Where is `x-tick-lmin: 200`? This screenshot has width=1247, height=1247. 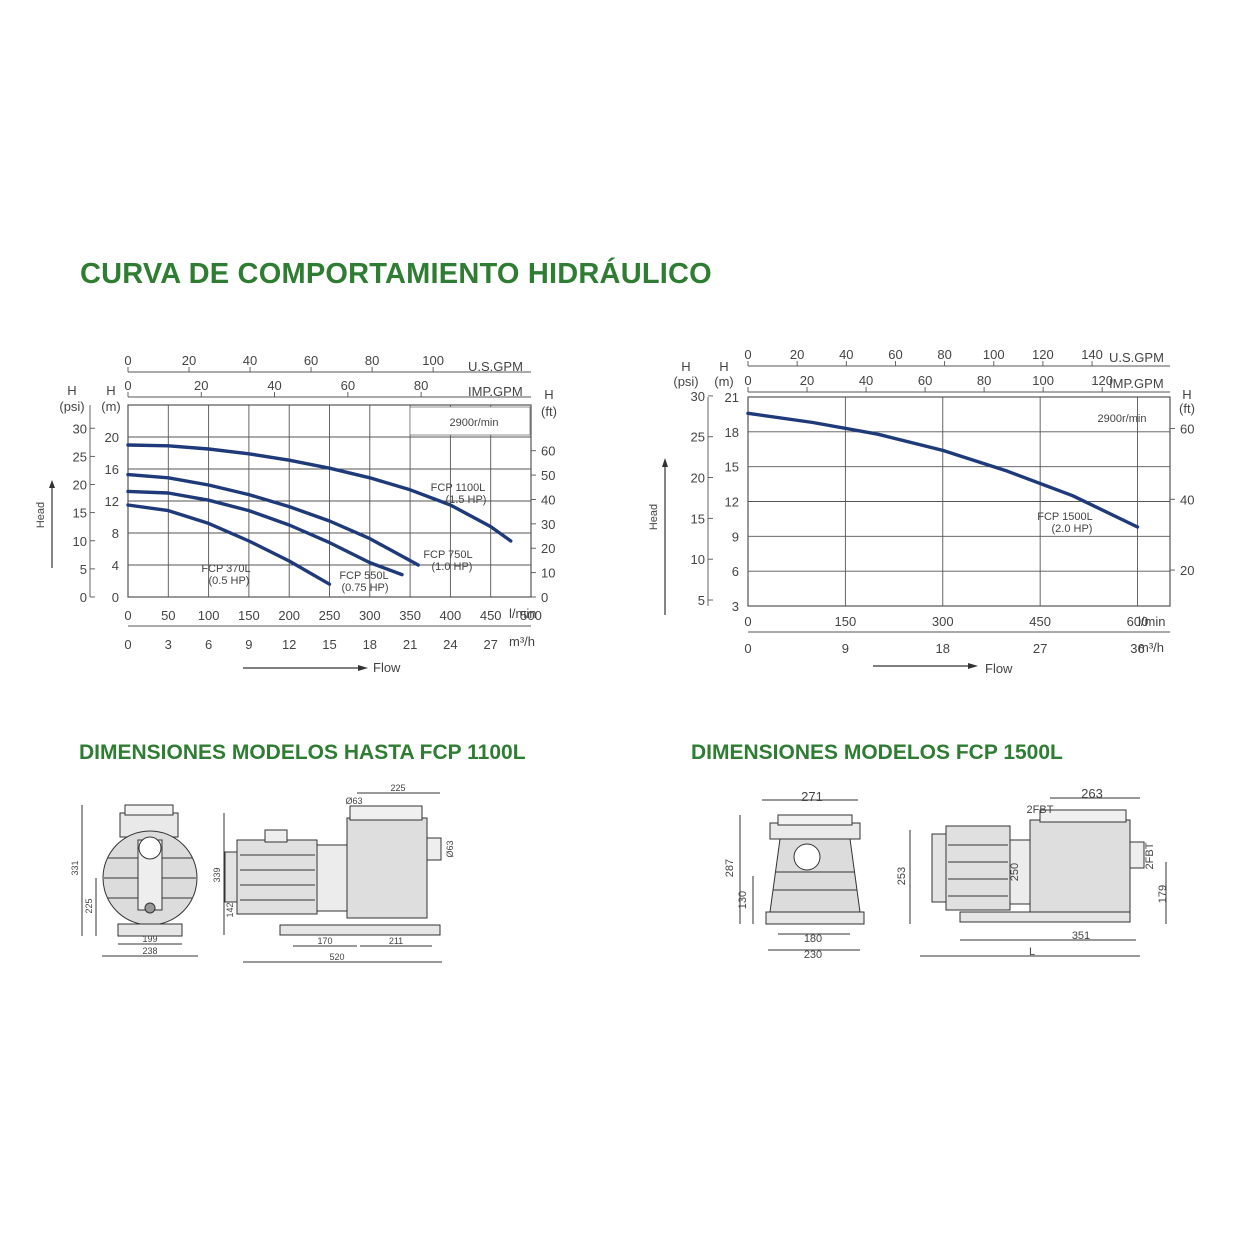 x-tick-lmin: 200 is located at coordinates (289, 615).